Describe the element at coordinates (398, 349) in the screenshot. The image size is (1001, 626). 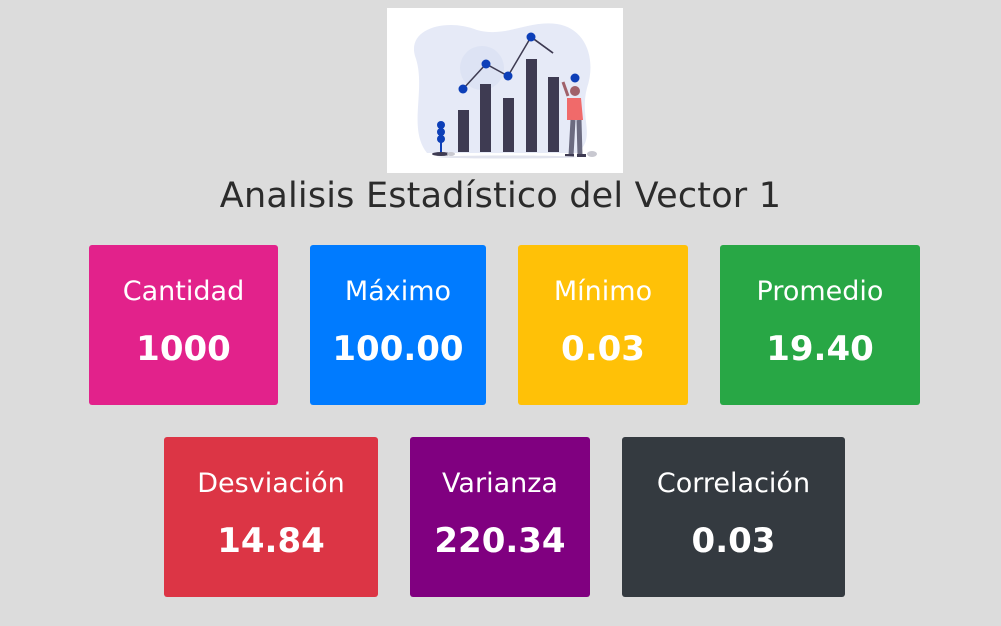
I see `stat-card-value: 100.00` at that location.